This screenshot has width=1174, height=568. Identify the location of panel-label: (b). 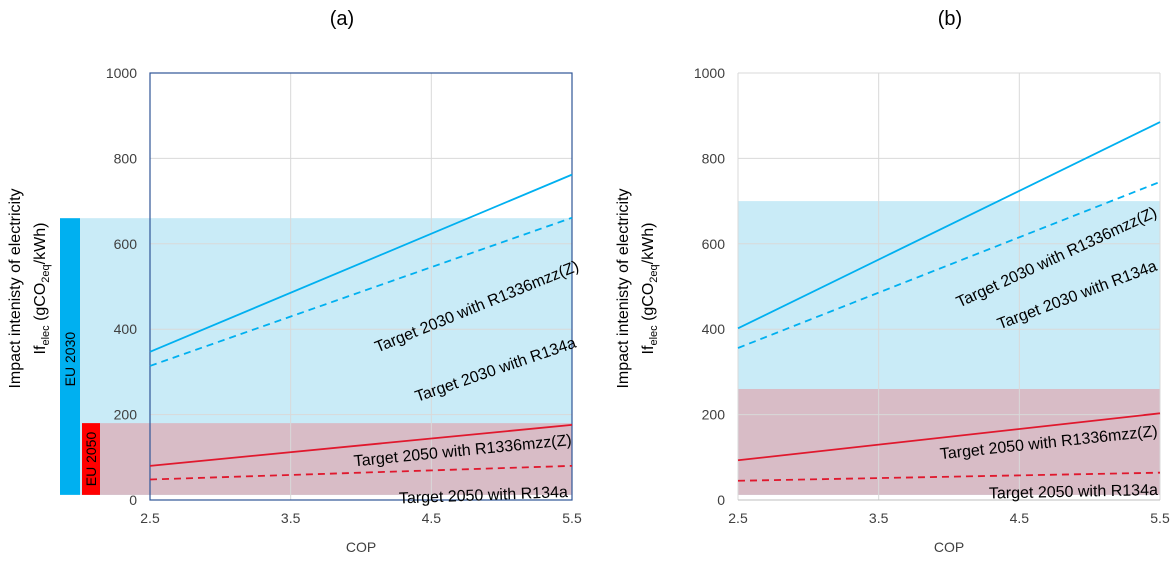
(950, 19).